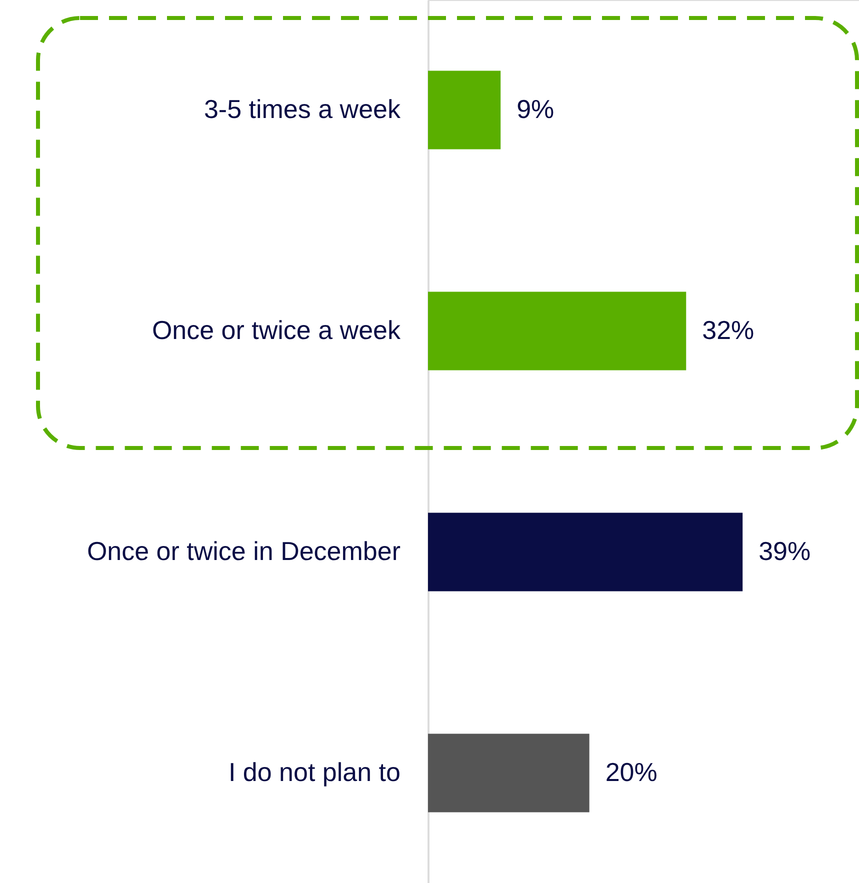 Image resolution: width=859 pixels, height=883 pixels. I want to click on data-label: 39%, so click(784, 551).